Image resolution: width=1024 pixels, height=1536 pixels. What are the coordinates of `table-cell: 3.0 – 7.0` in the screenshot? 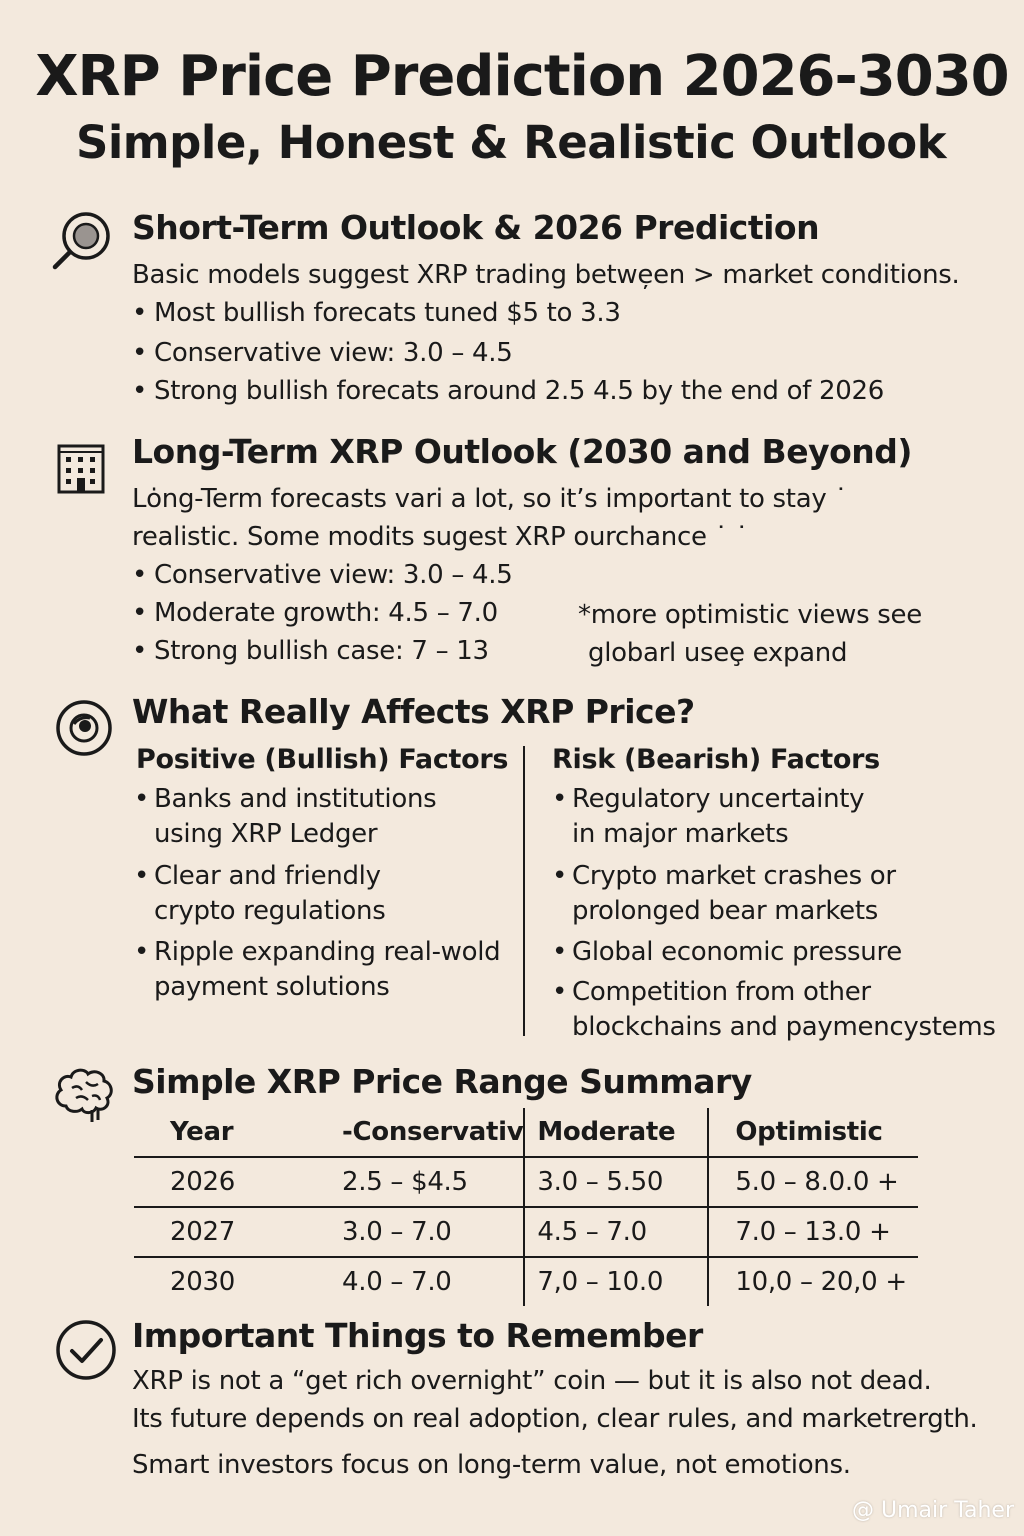 It's located at (428, 1232).